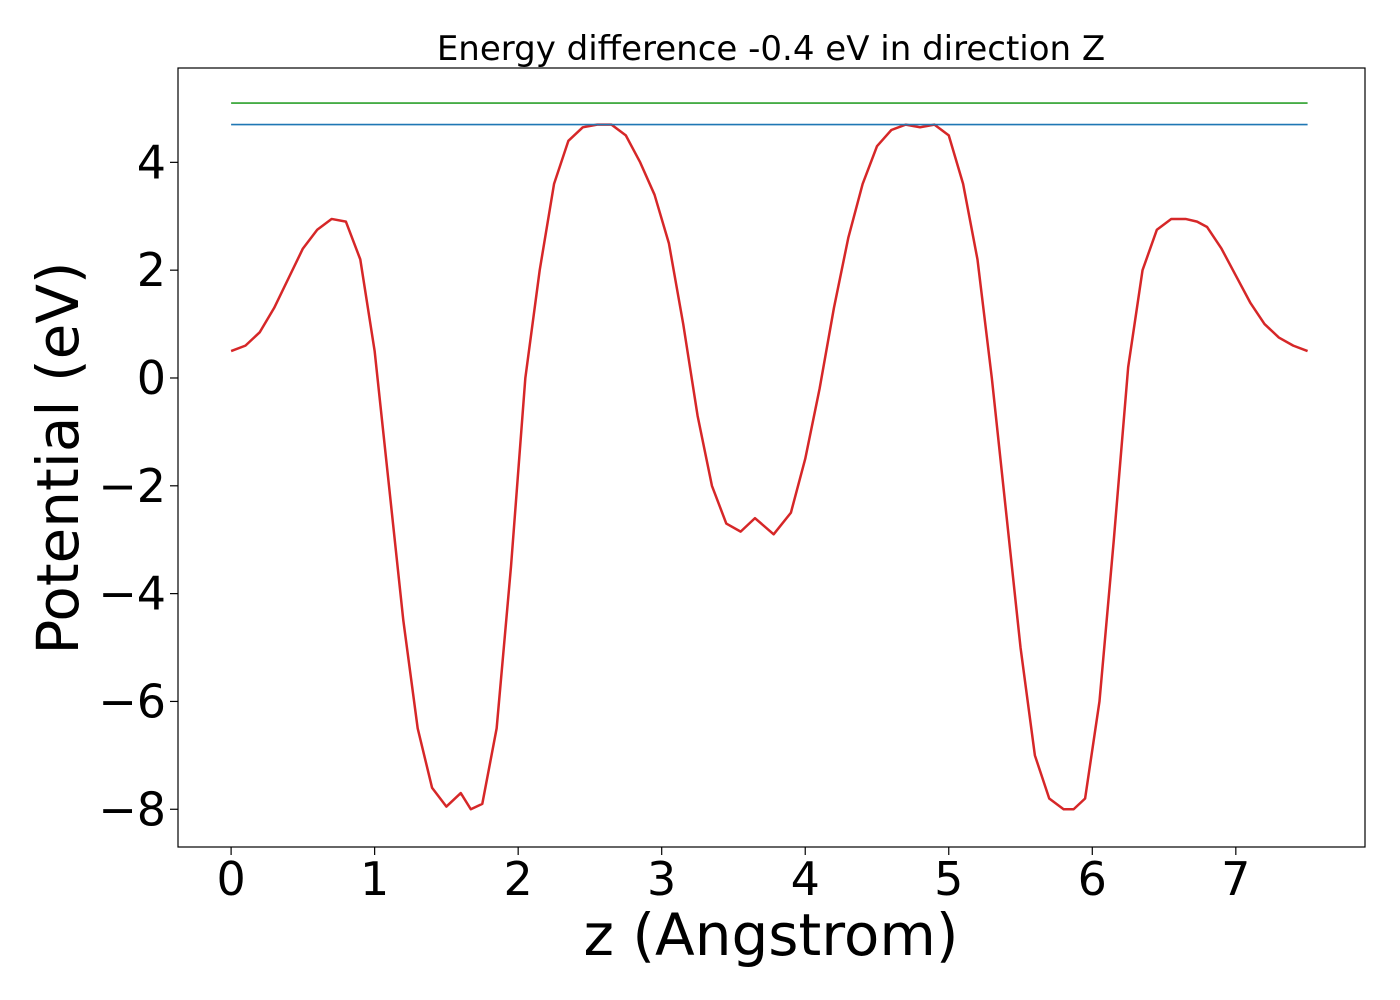  I want to click on x-tick-label: 3, so click(661, 879).